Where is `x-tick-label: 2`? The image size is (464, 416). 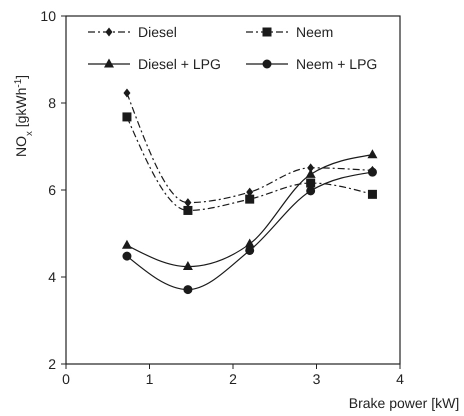 x-tick-label: 2 is located at coordinates (233, 379).